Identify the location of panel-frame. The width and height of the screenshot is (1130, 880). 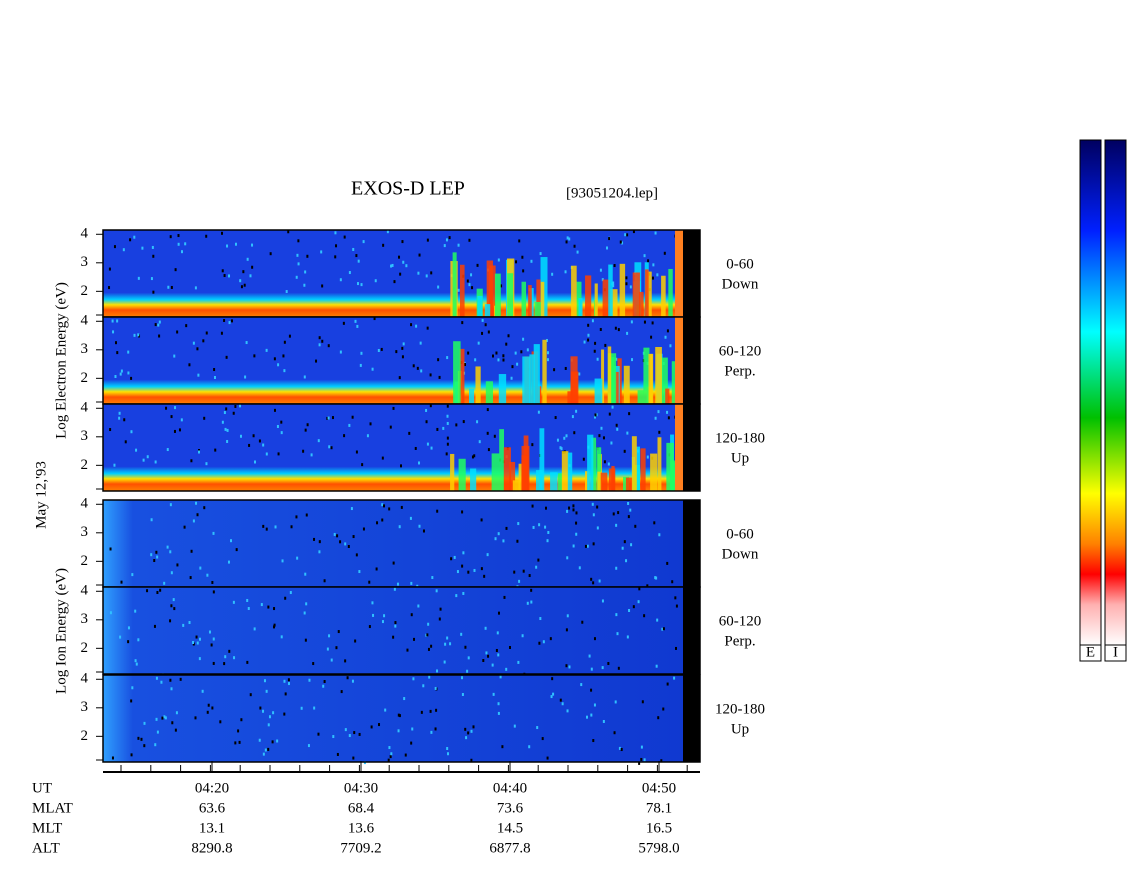
(401, 630).